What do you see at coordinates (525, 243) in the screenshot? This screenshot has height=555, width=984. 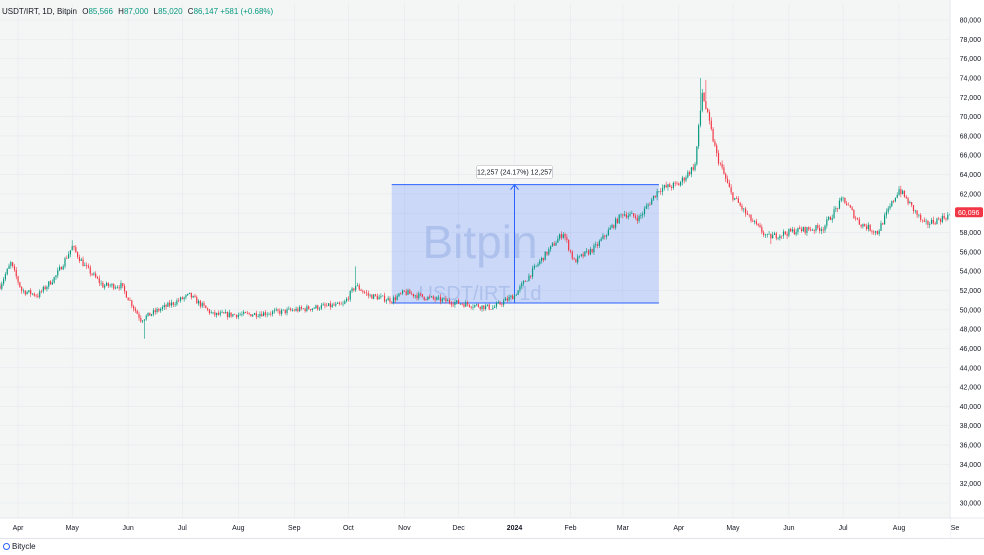 I see `price-range-measure` at bounding box center [525, 243].